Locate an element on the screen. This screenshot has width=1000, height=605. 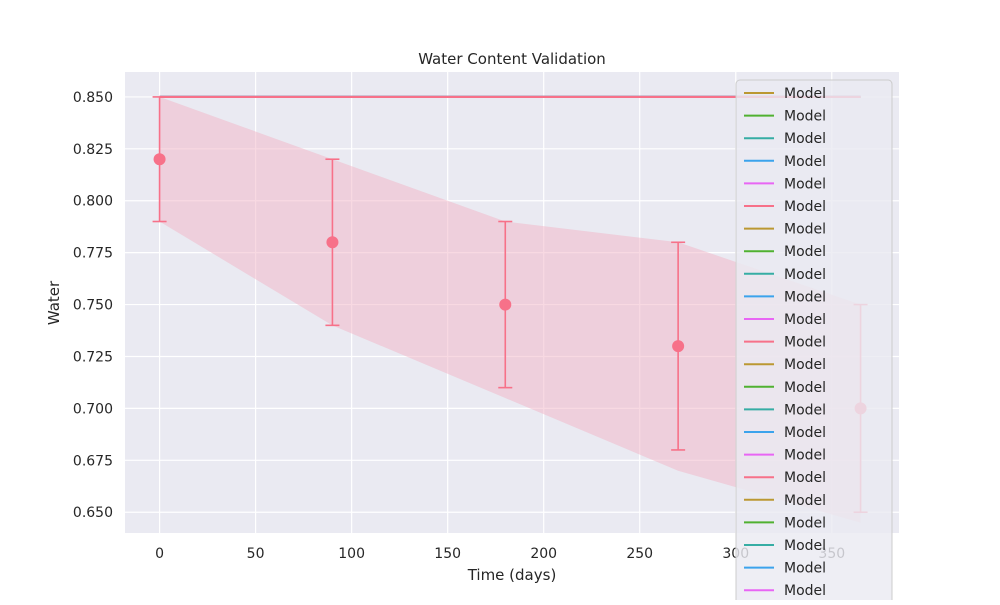
x-tick-label: 100 is located at coordinates (351, 554).